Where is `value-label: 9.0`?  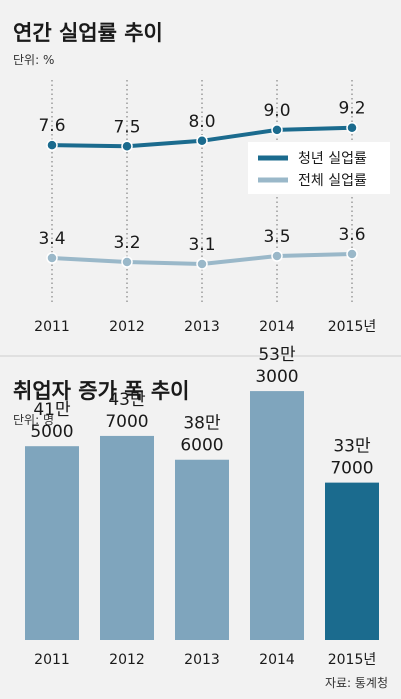
value-label: 9.0 is located at coordinates (276, 111).